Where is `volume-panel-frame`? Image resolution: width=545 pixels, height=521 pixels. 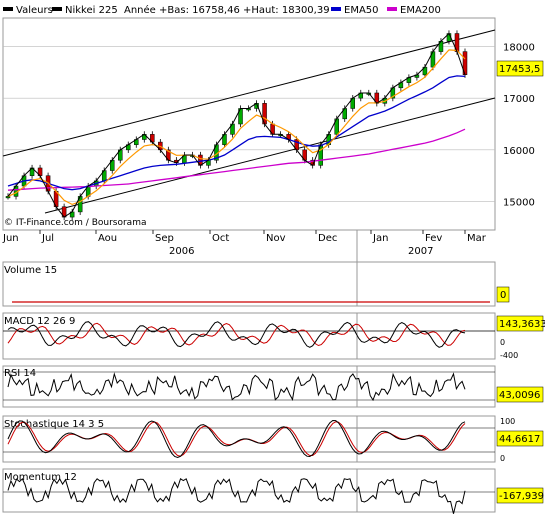 volume-panel-frame is located at coordinates (249, 284).